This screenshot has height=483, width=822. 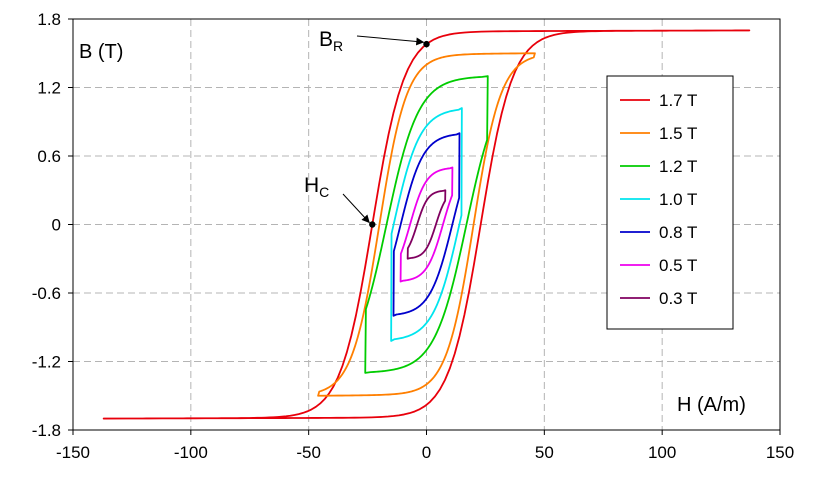 What do you see at coordinates (326, 39) in the screenshot?
I see `annotation-main-letter: B` at bounding box center [326, 39].